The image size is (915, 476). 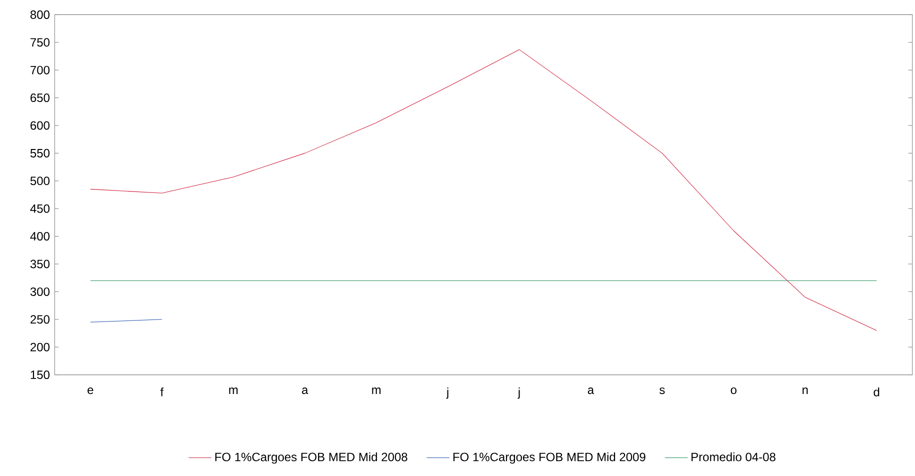 I want to click on y-tick-label: 600, so click(x=40, y=125).